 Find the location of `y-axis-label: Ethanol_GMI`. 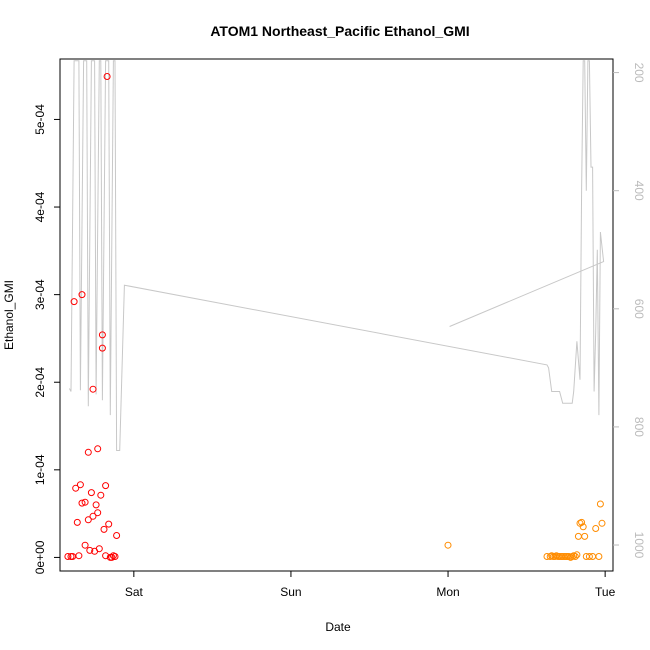

y-axis-label: Ethanol_GMI is located at coordinates (9, 315).